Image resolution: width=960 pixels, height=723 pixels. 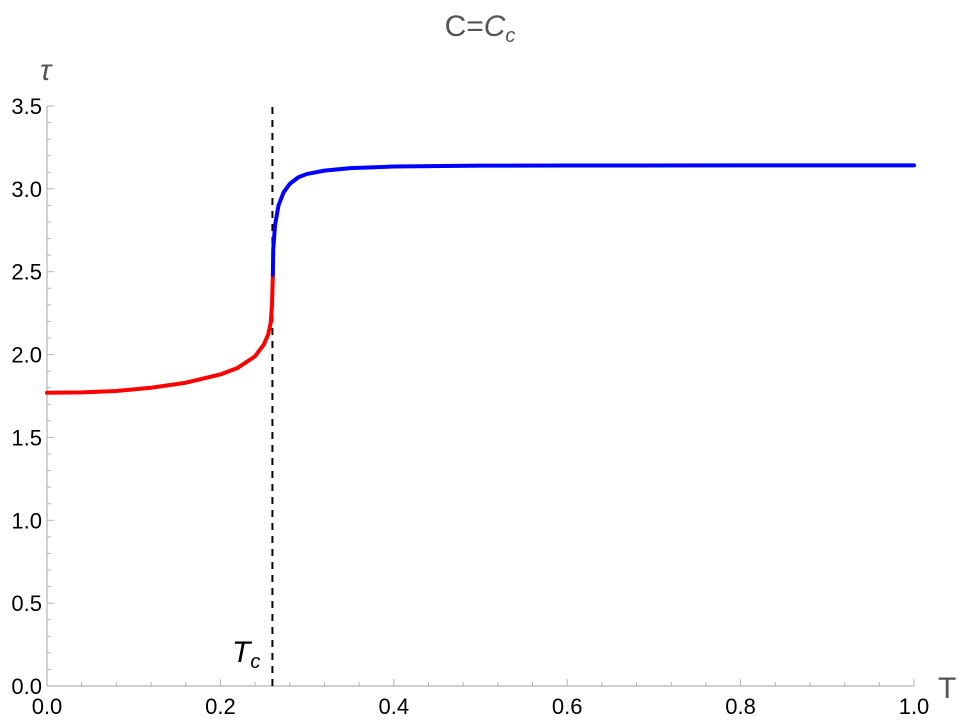 What do you see at coordinates (46, 70) in the screenshot?
I see `y-axis-title: τ` at bounding box center [46, 70].